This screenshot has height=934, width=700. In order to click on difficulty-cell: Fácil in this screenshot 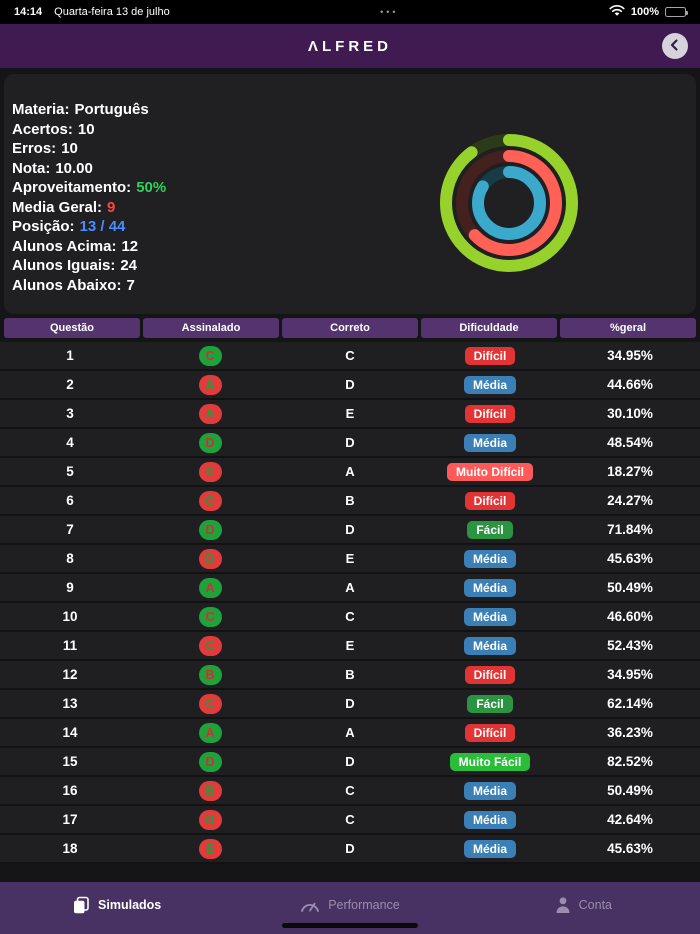, I will do `click(490, 703)`.